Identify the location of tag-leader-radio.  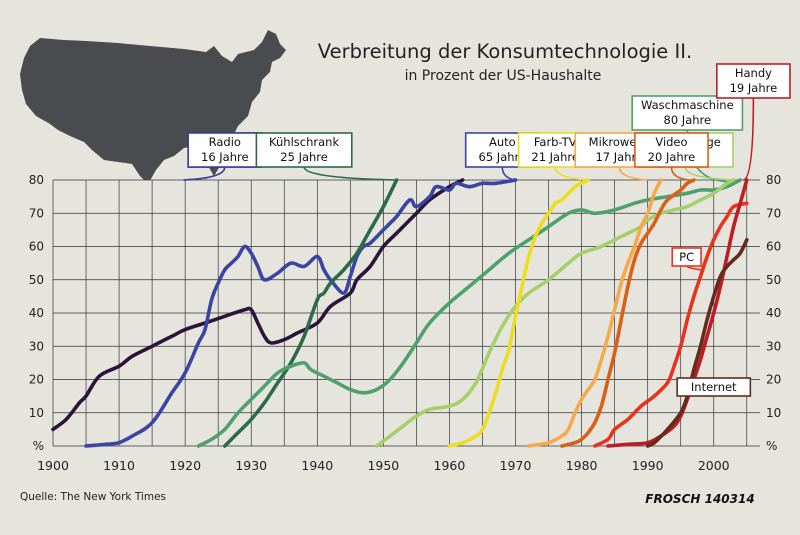
(204, 173).